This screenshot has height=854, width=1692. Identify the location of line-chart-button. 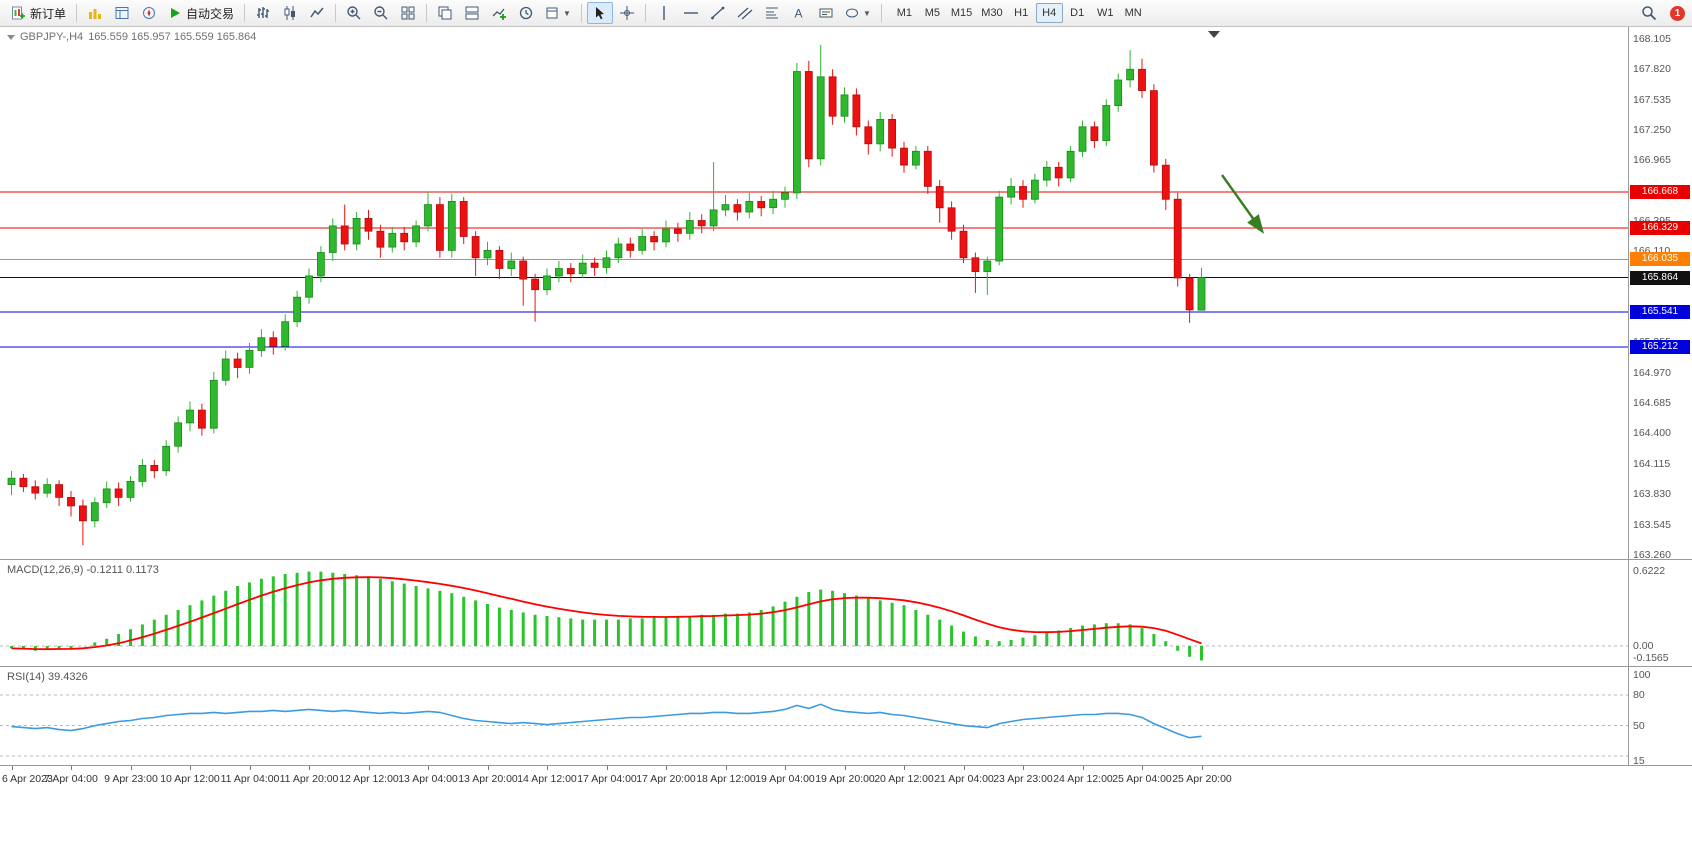
(317, 13).